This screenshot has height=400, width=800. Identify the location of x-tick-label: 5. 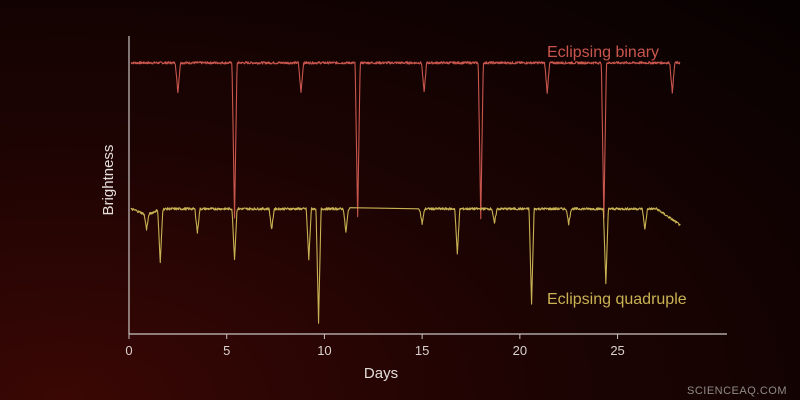
(226, 350).